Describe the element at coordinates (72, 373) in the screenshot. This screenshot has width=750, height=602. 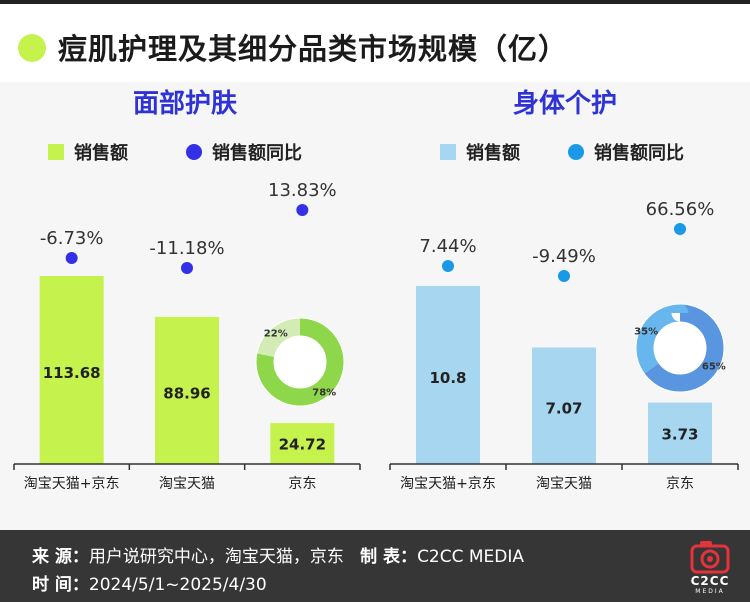
I see `bar-value-label: 113.68` at that location.